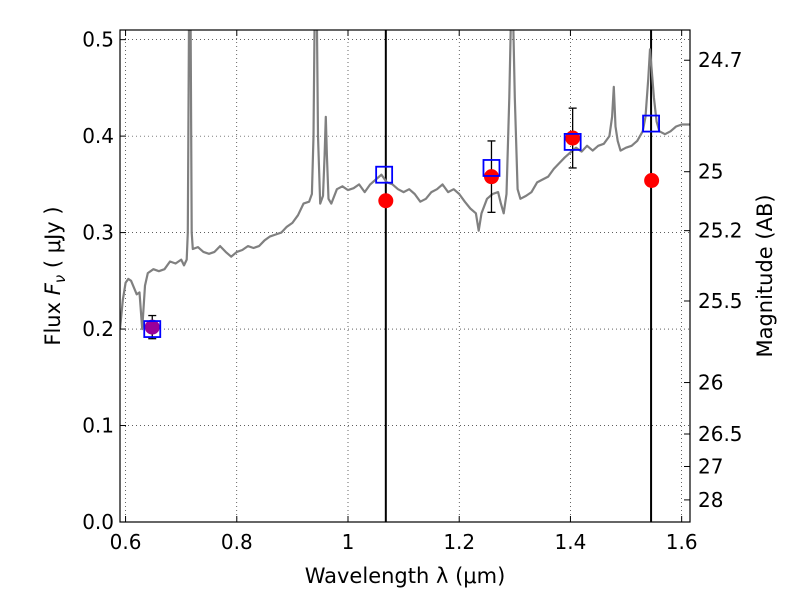 Image resolution: width=800 pixels, height=600 pixels. What do you see at coordinates (348, 542) in the screenshot?
I see `x-tick-label: 1` at bounding box center [348, 542].